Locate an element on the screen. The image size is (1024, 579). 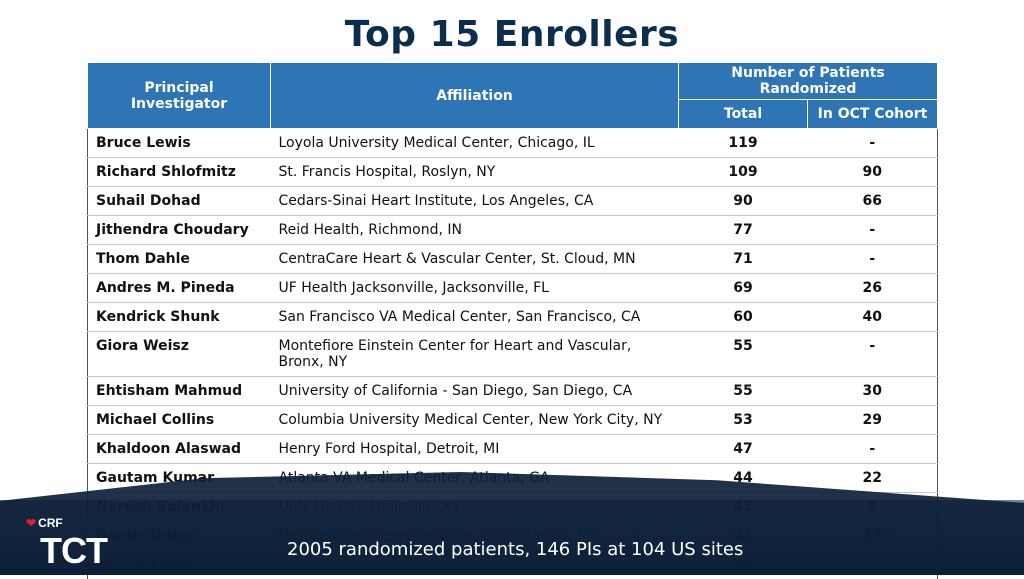
cell-pi: Michael Collins is located at coordinates (179, 420).